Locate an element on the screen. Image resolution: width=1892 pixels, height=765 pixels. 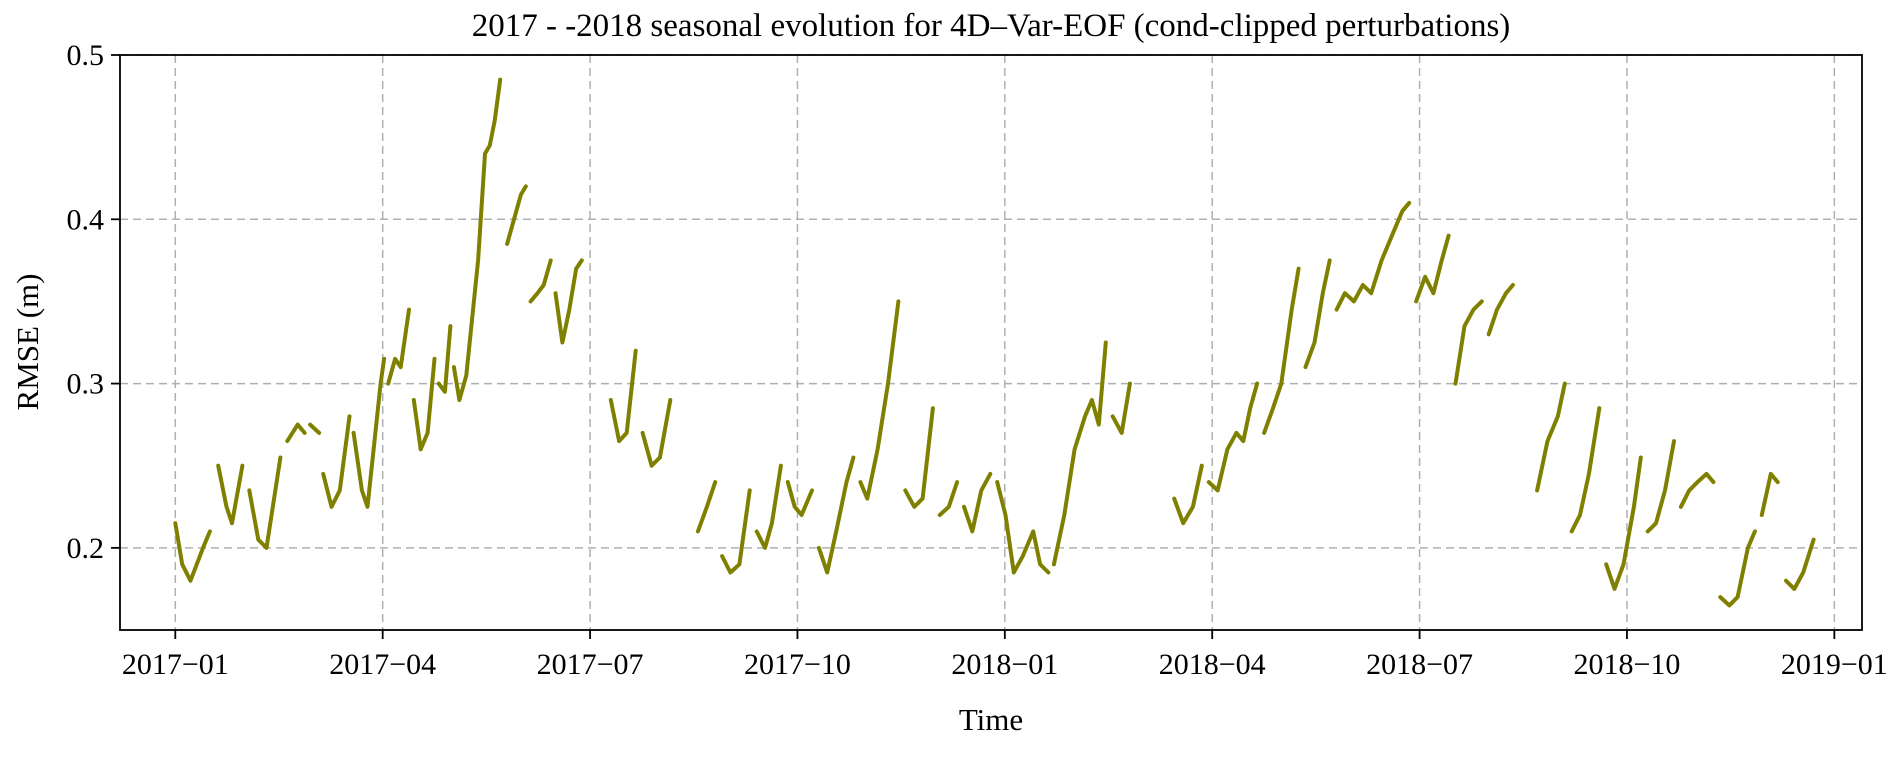
y-tick-label: 0.2 is located at coordinates (86, 548).